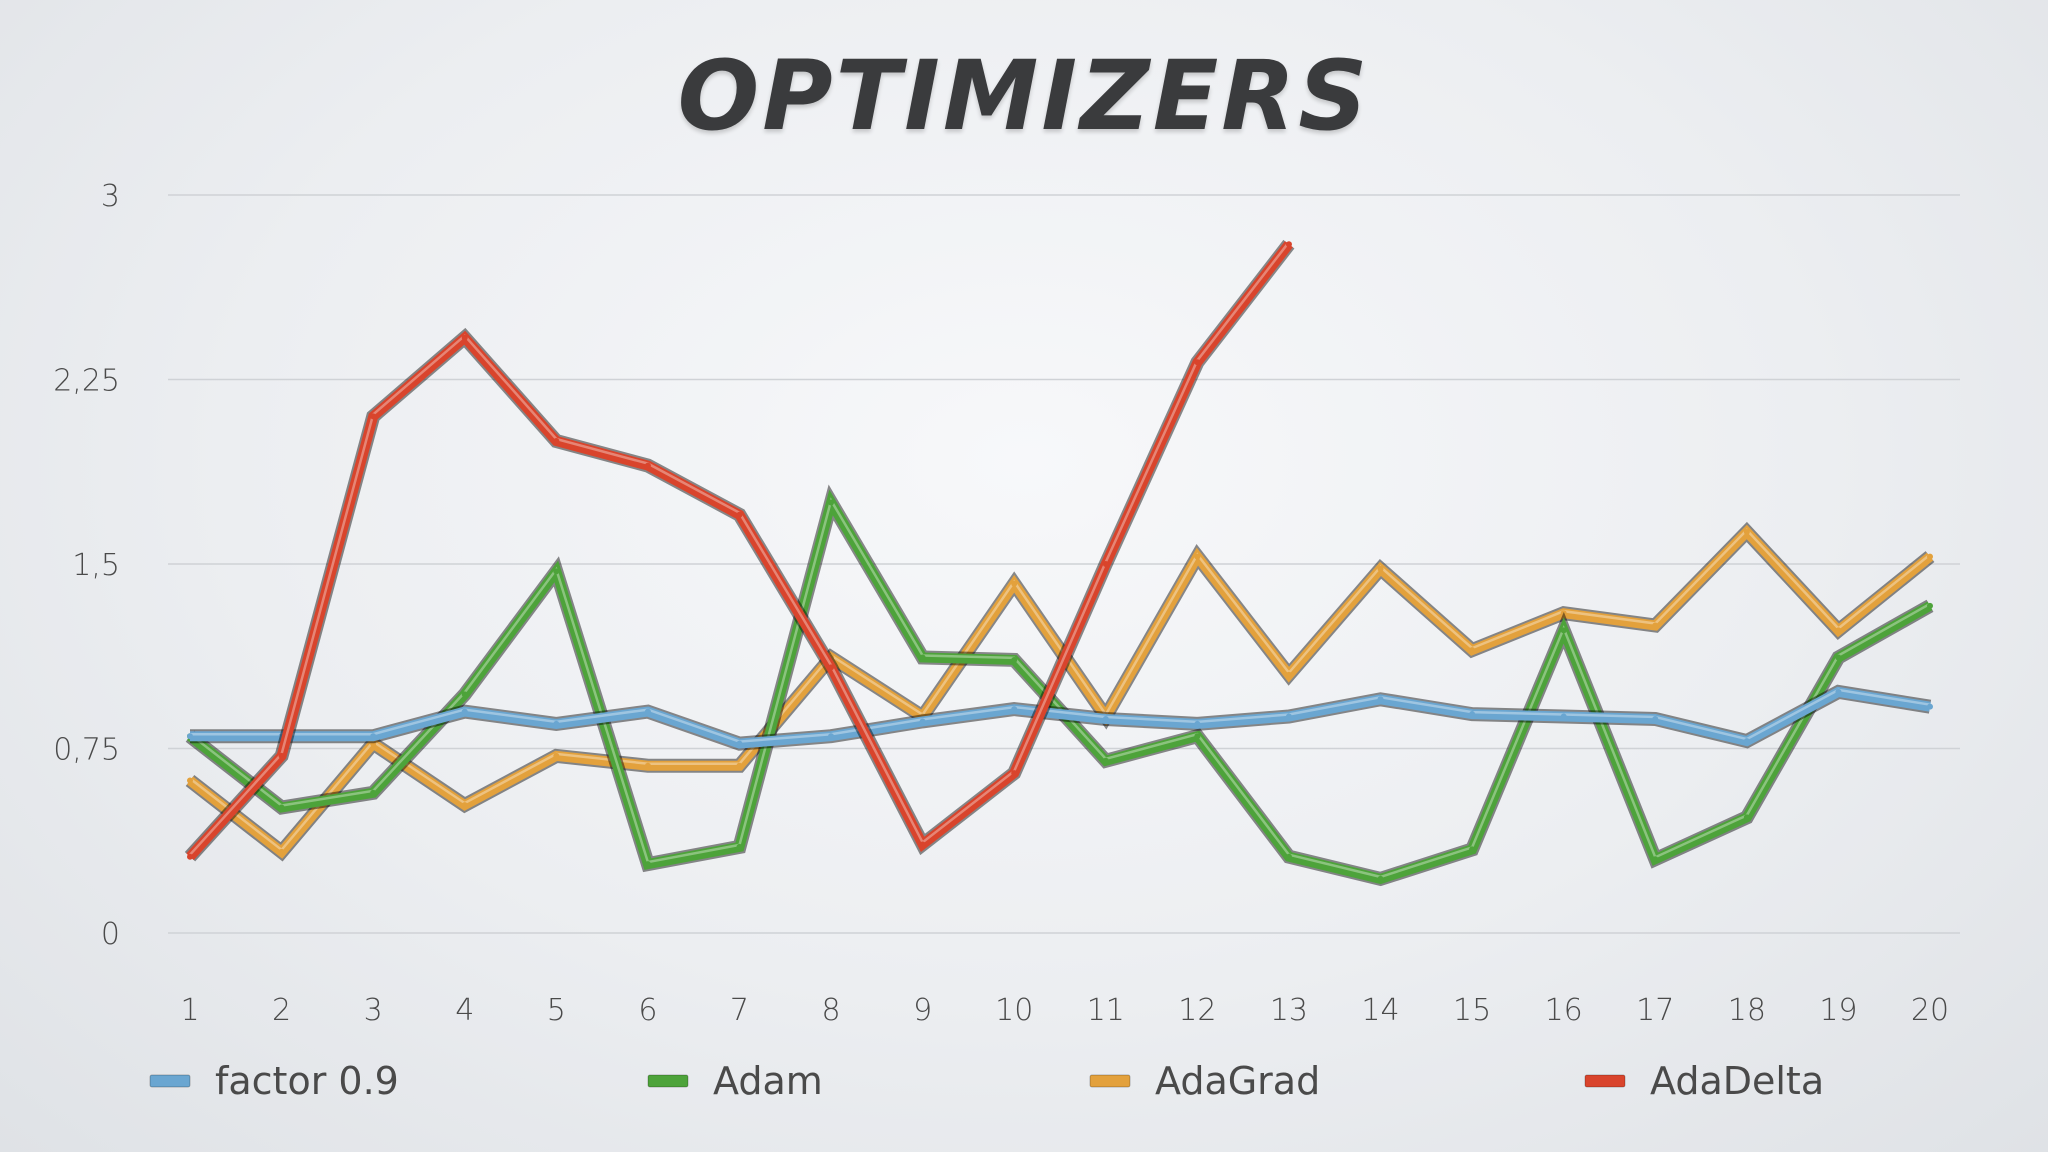  Describe the element at coordinates (1024, 96) in the screenshot. I see `chart-title: OPTIMIZERS` at that location.